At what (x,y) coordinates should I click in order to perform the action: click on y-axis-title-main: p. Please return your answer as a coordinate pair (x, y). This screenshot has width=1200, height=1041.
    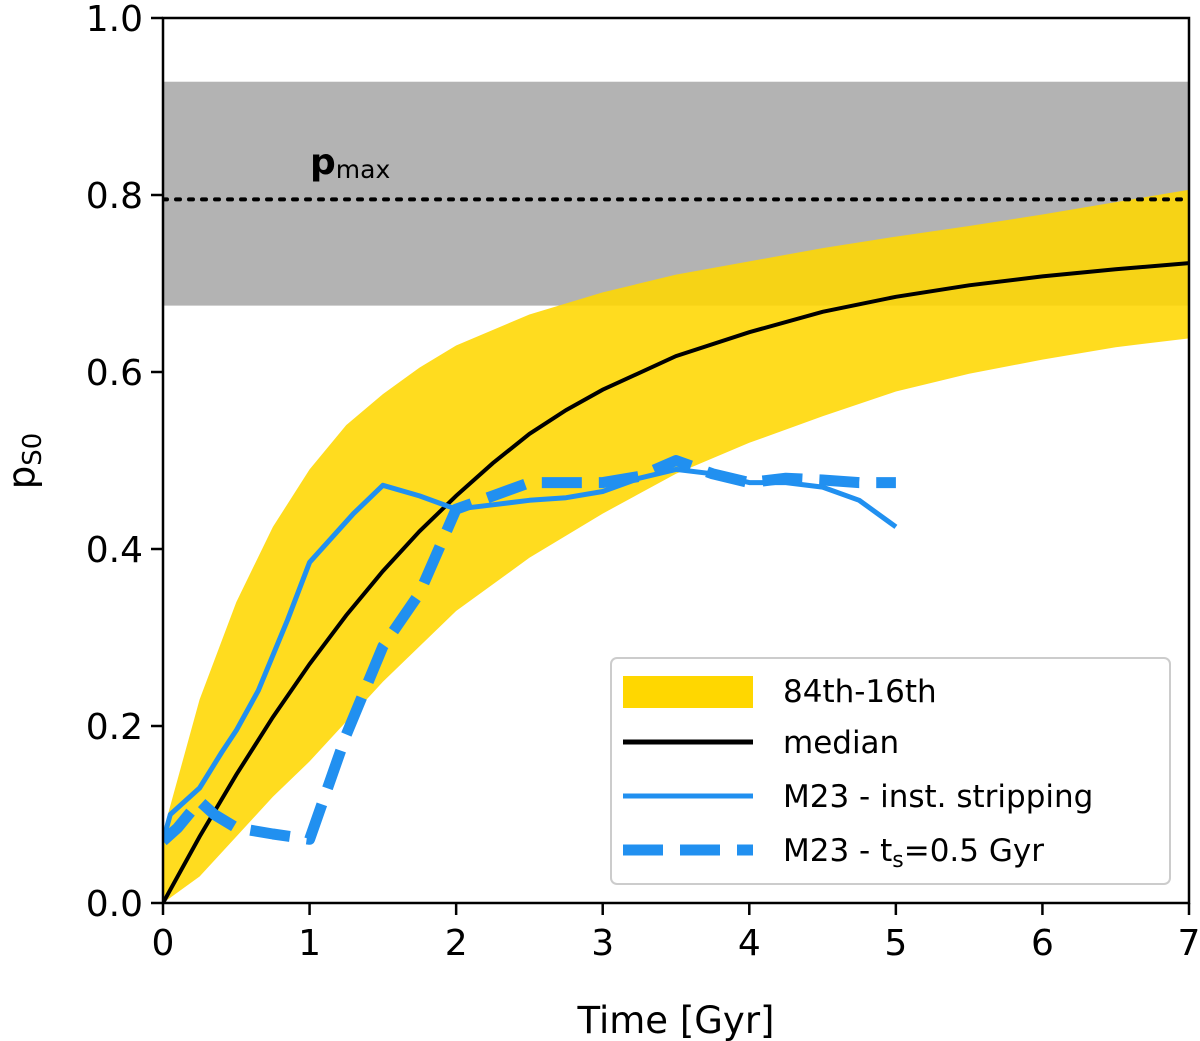
    Looking at the image, I should click on (21, 478).